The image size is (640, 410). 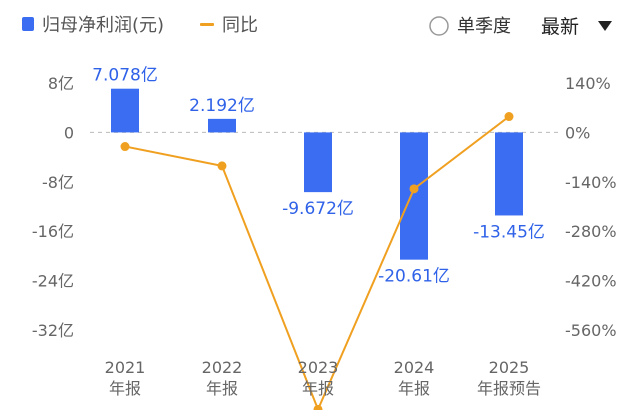 I want to click on left-axis-tick-label: 8亿, so click(x=61, y=83).